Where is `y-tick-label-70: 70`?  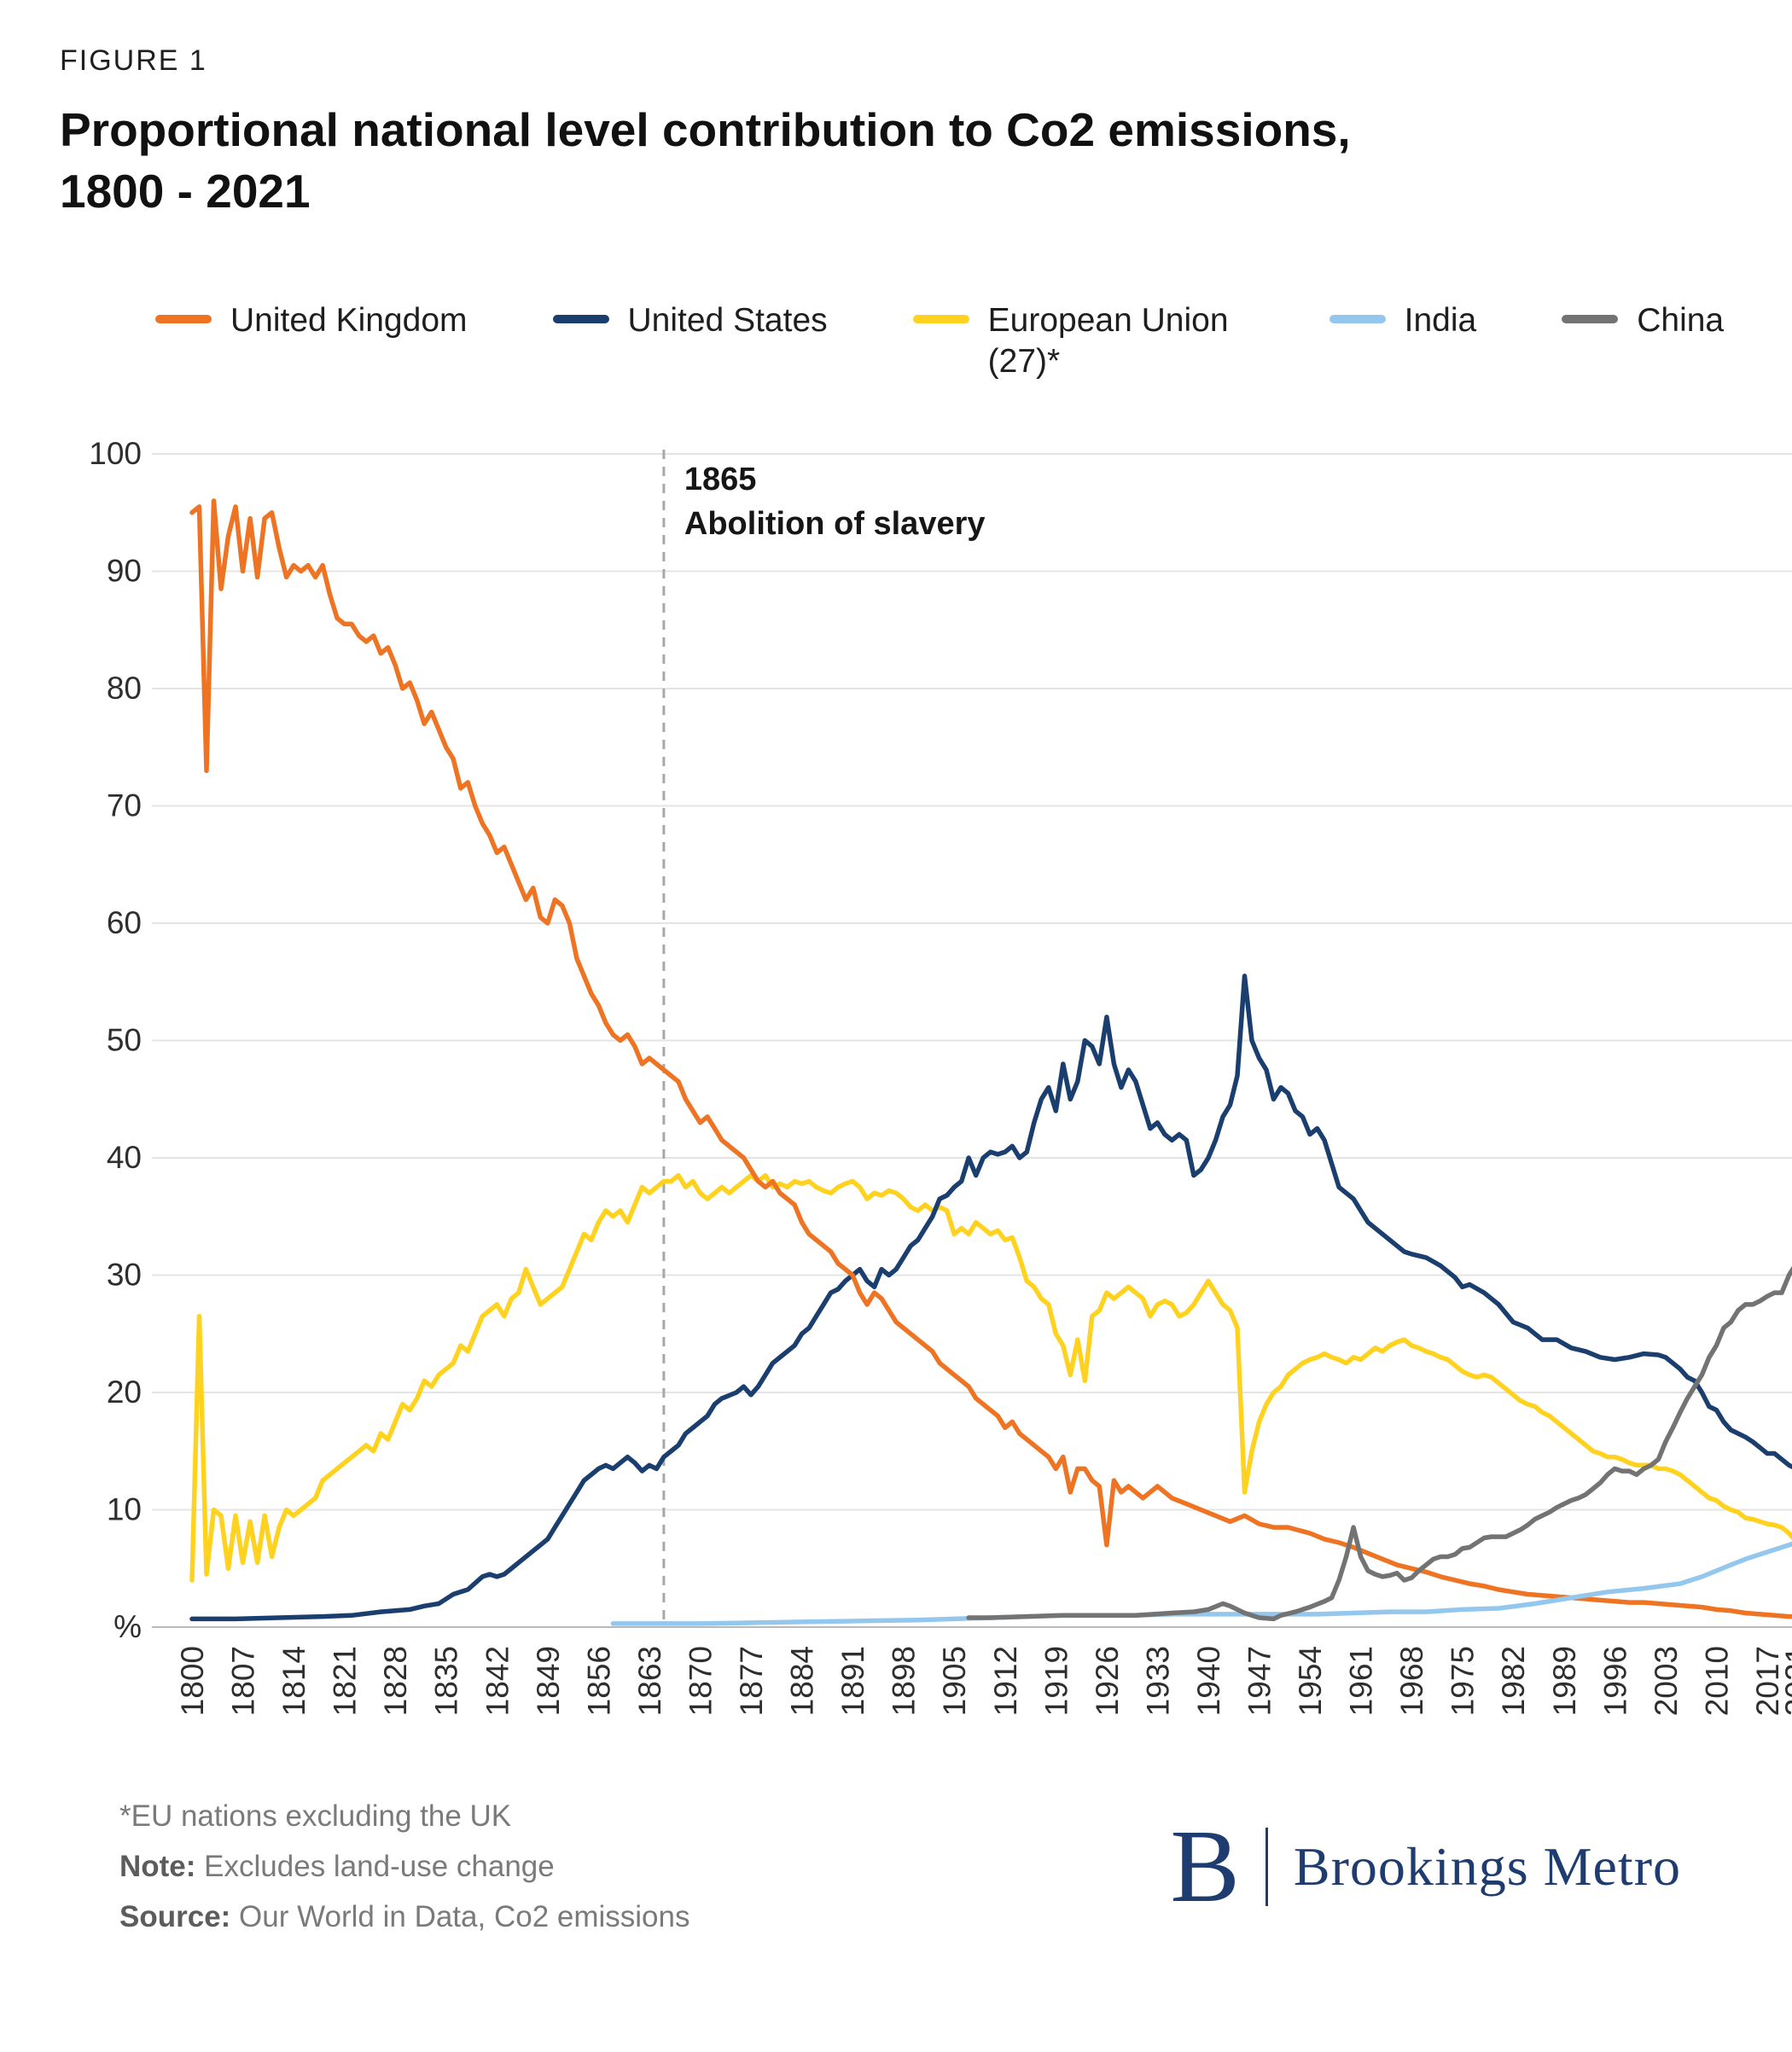 y-tick-label-70: 70 is located at coordinates (125, 806).